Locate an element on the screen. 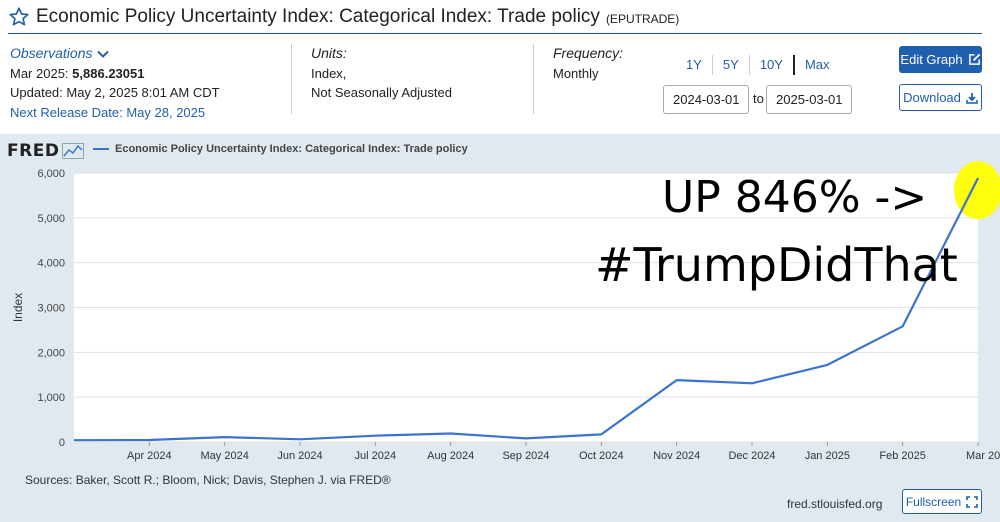 The height and width of the screenshot is (522, 1000). y-tick-label: 4,000 is located at coordinates (51, 264).